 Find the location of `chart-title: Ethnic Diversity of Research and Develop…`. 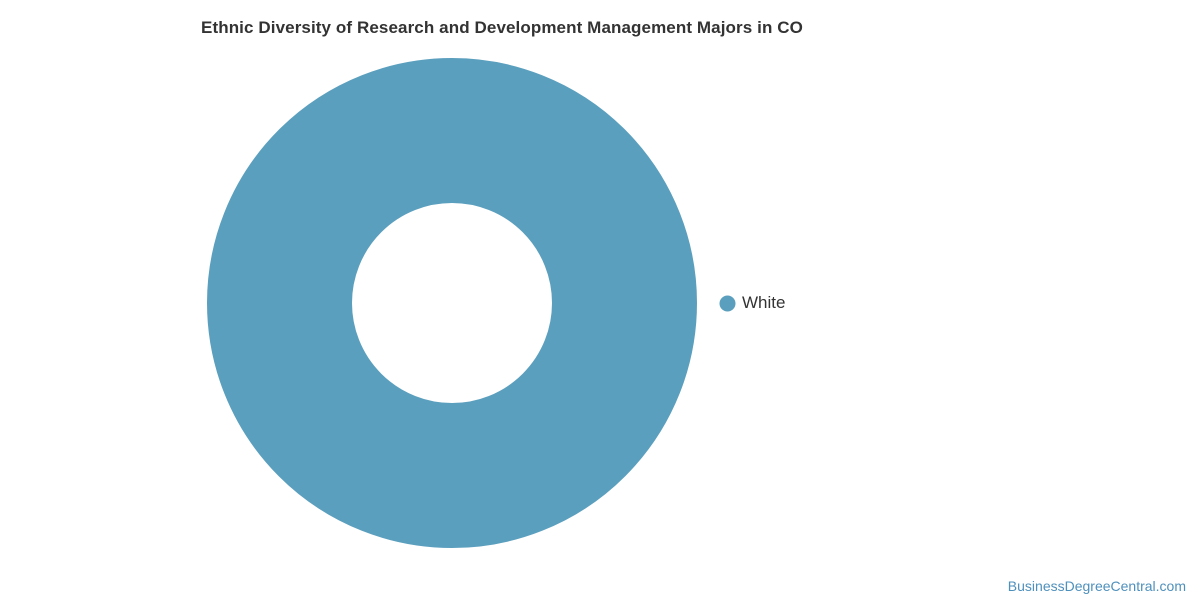

chart-title: Ethnic Diversity of Research and Develop… is located at coordinates (502, 27).